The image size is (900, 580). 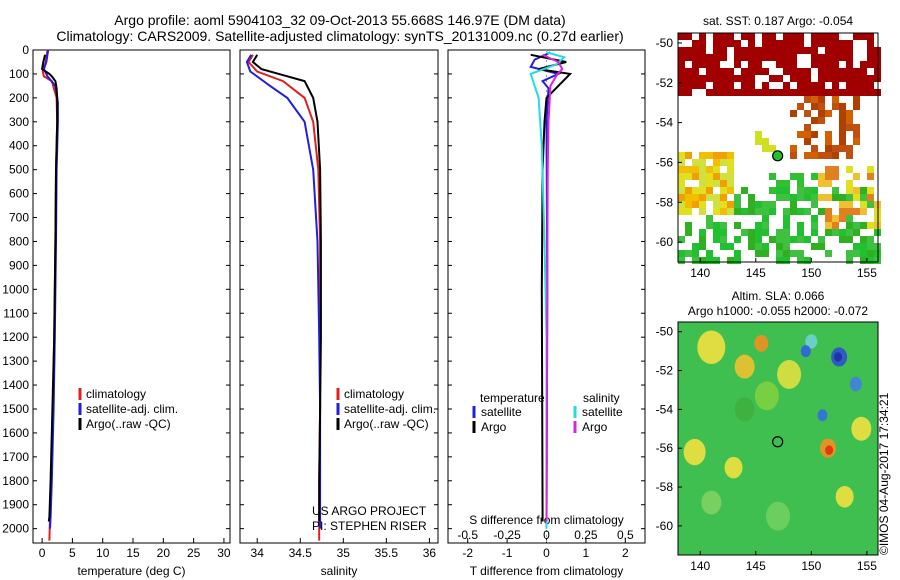 What do you see at coordinates (507, 535) in the screenshot?
I see `x-tick-label-salinity-diff: -0.25` at bounding box center [507, 535].